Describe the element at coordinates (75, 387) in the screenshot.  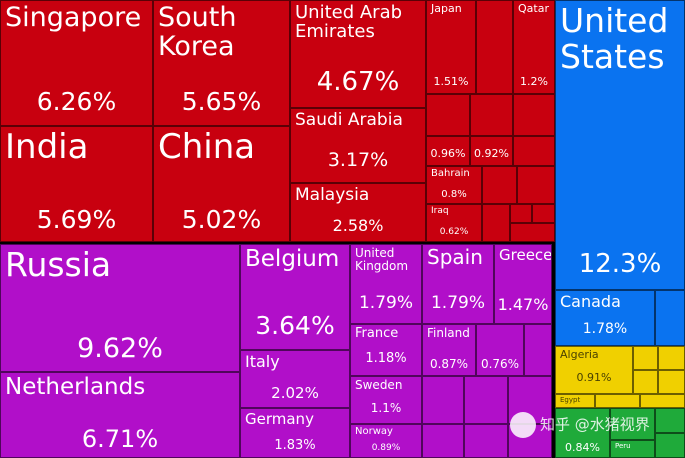
I see `cell-label: Netherlands` at that location.